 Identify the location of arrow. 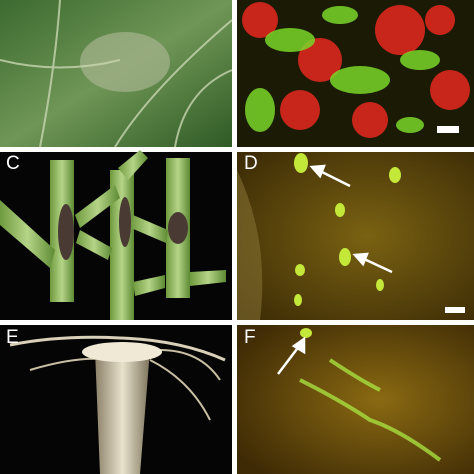
(291, 355).